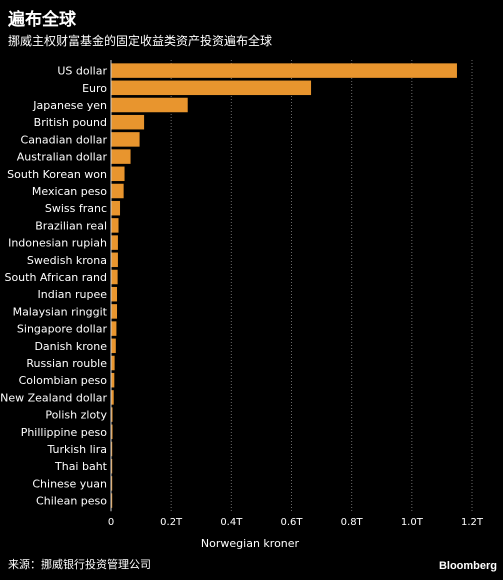 Image resolution: width=503 pixels, height=580 pixels. Describe the element at coordinates (57, 243) in the screenshot. I see `category-label: Indonesian rupiah` at that location.